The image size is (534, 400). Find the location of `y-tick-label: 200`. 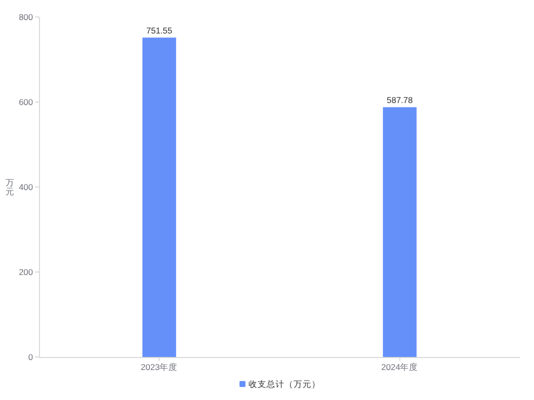

y-tick-label: 200 is located at coordinates (25, 272).